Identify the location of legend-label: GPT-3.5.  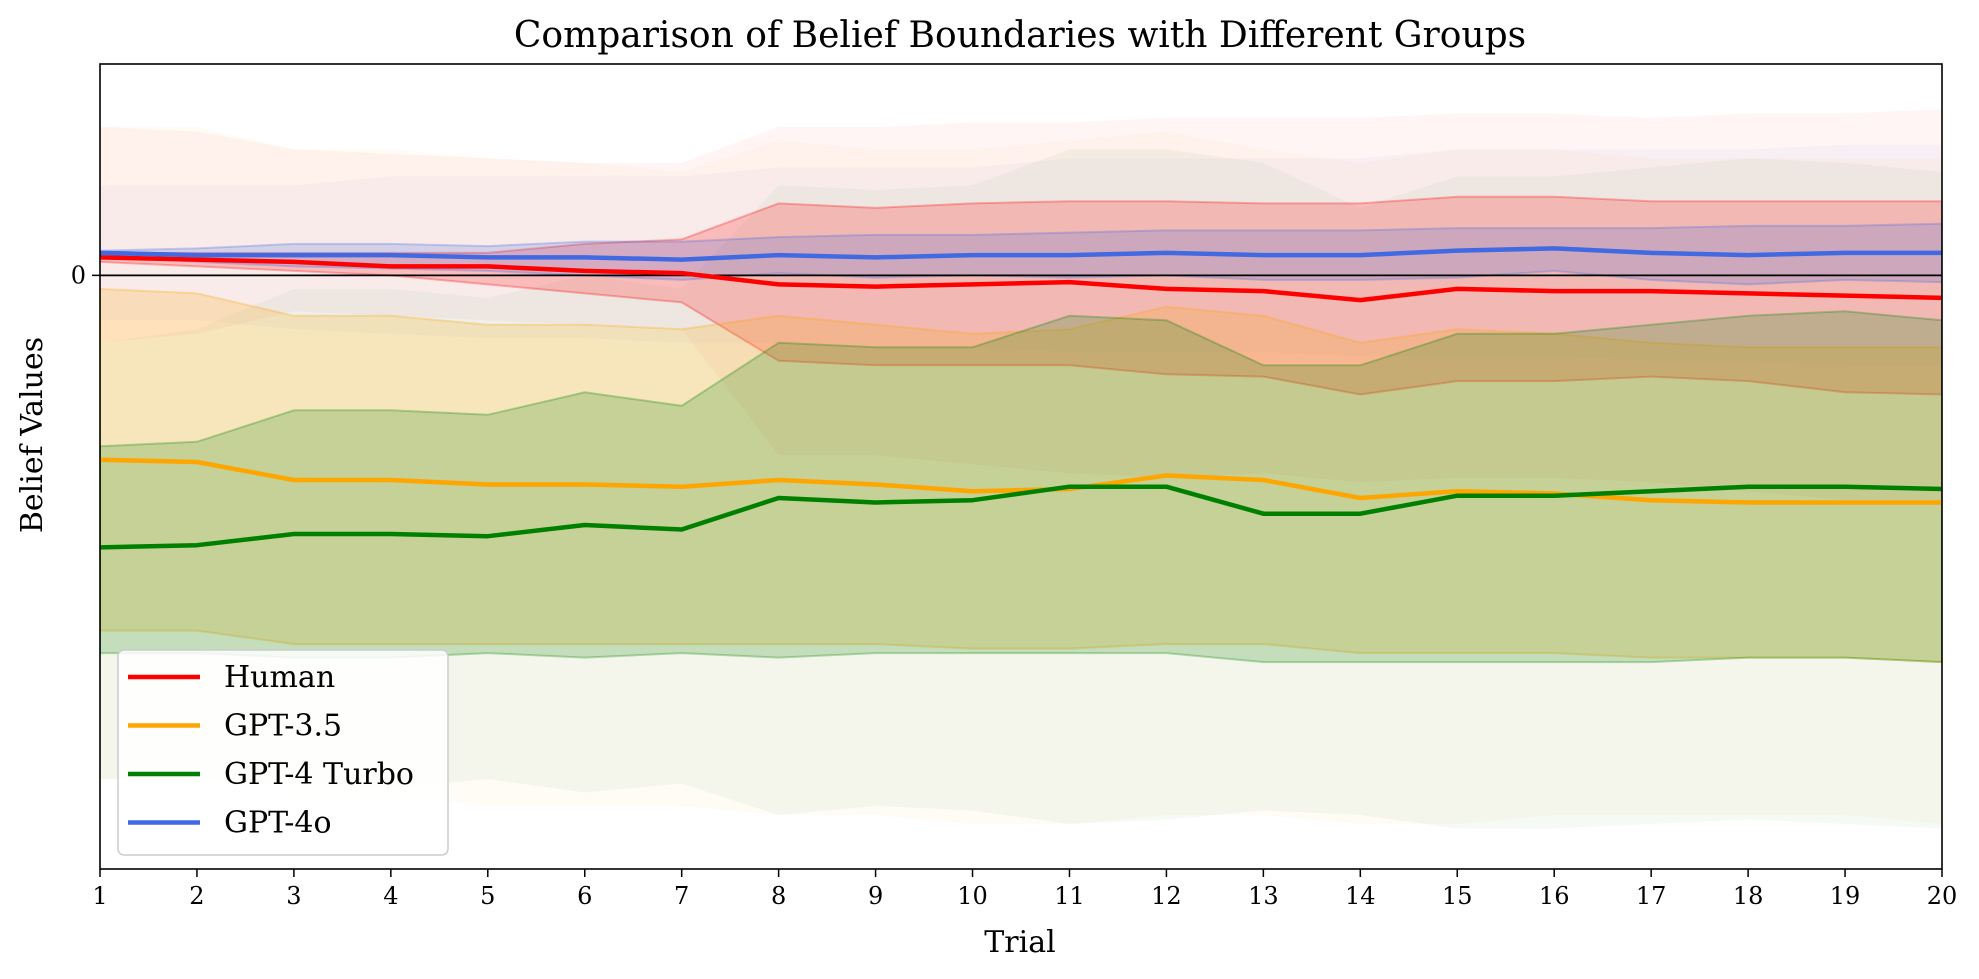
(283, 726).